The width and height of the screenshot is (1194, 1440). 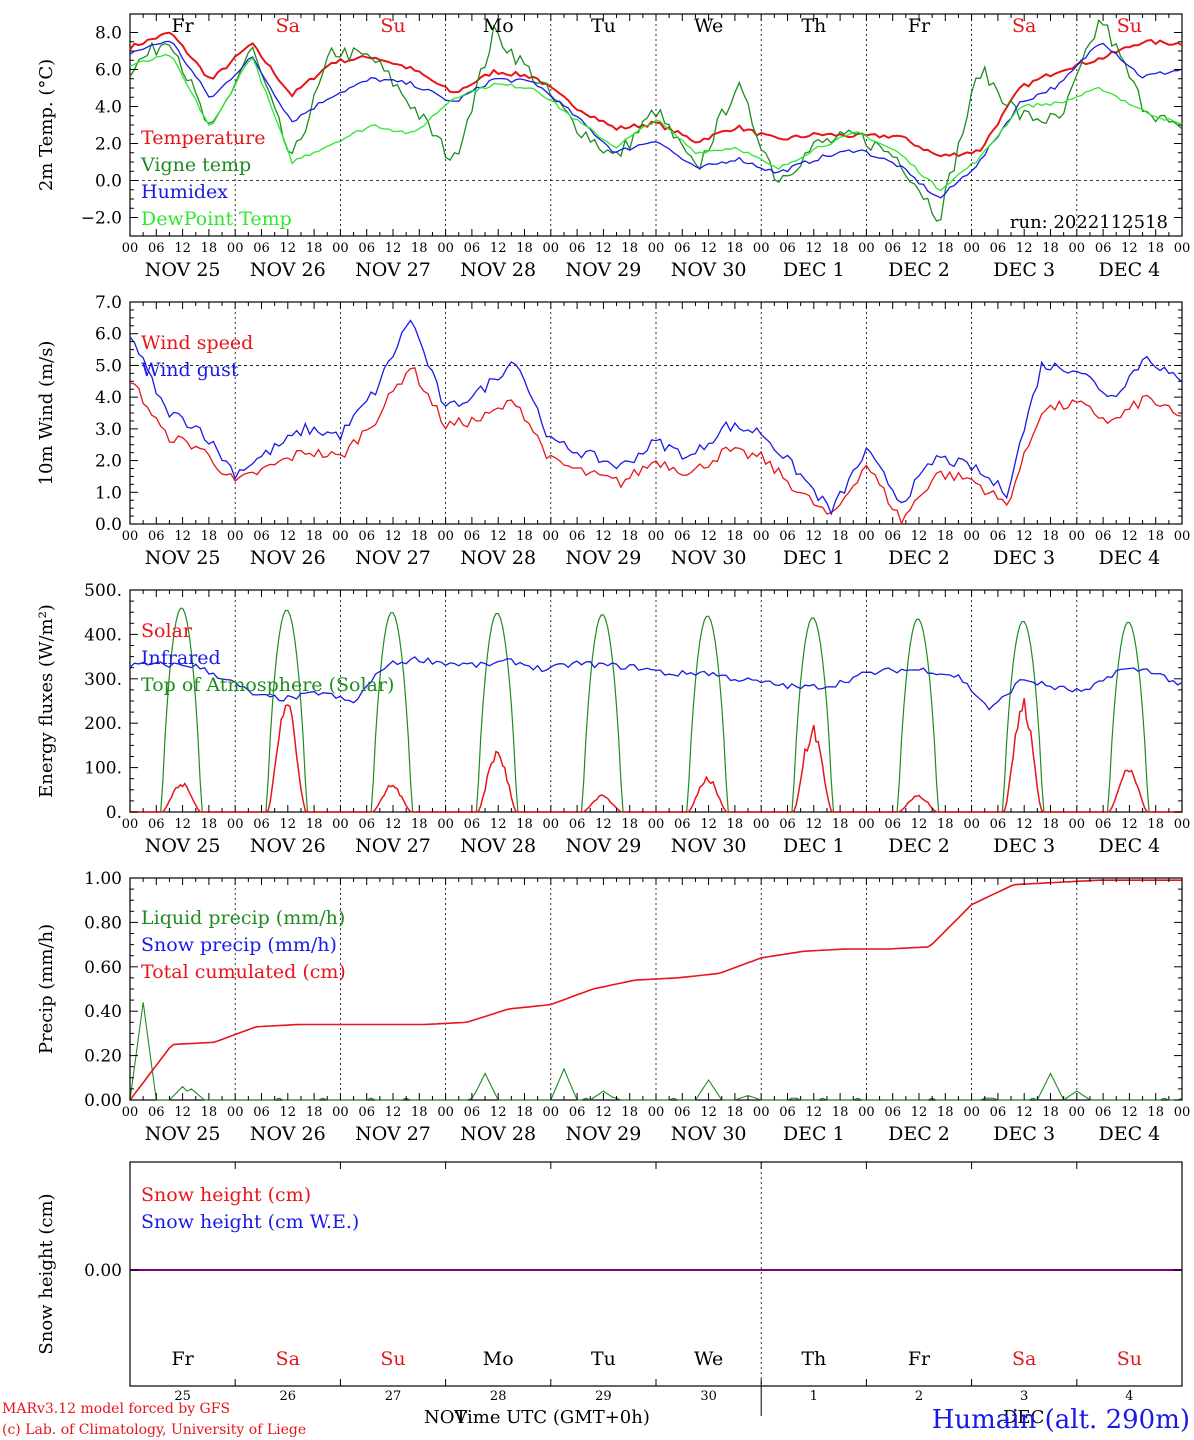 What do you see at coordinates (103, 1012) in the screenshot?
I see `y-tick-label: 0.40` at bounding box center [103, 1012].